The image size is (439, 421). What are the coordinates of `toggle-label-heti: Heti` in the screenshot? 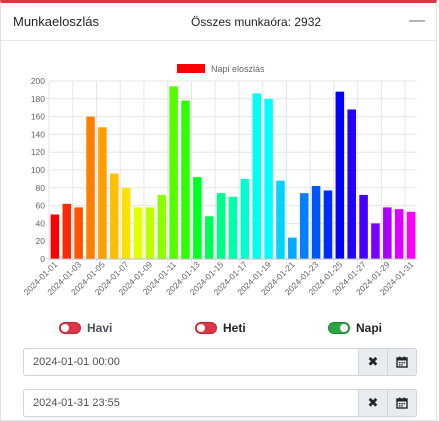 It's located at (234, 328).